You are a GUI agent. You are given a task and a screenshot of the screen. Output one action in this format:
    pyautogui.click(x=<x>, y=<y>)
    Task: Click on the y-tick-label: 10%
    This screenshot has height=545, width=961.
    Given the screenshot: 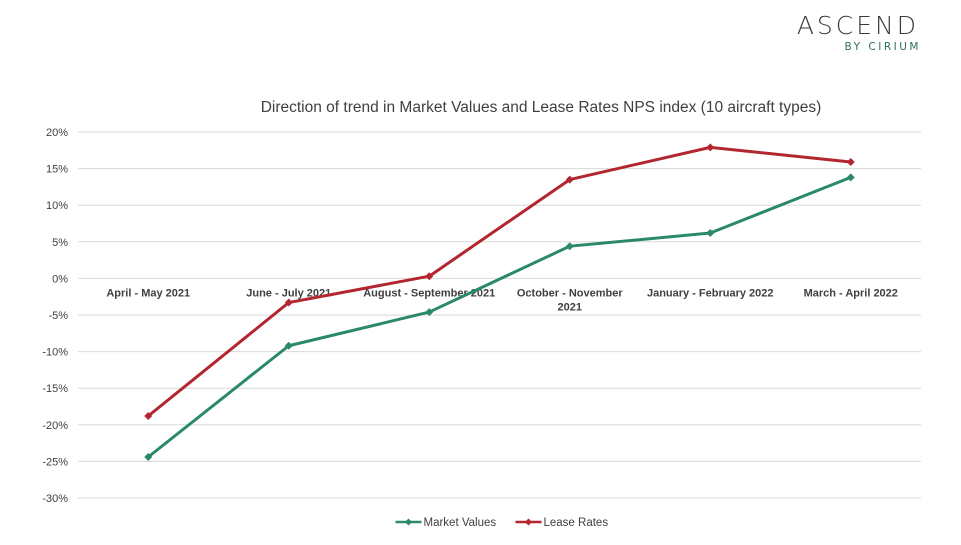 What is the action you would take?
    pyautogui.click(x=57, y=206)
    